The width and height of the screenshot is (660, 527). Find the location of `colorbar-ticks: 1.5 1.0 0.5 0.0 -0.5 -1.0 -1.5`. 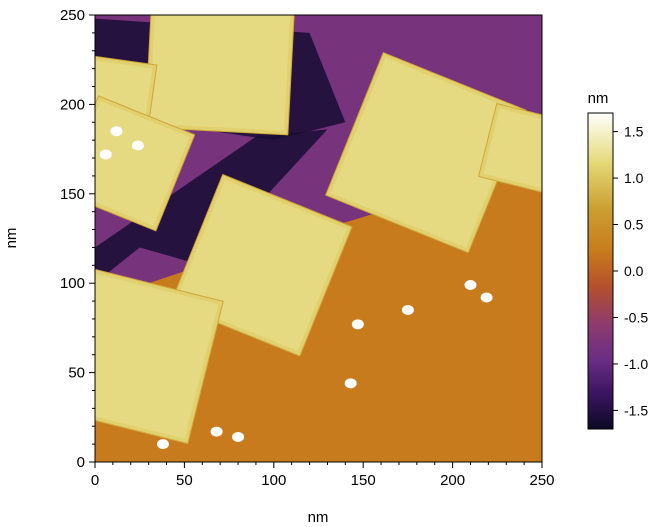

colorbar-ticks: 1.5 1.0 0.5 0.0 -0.5 -1.0 -1.5 is located at coordinates (630, 271).